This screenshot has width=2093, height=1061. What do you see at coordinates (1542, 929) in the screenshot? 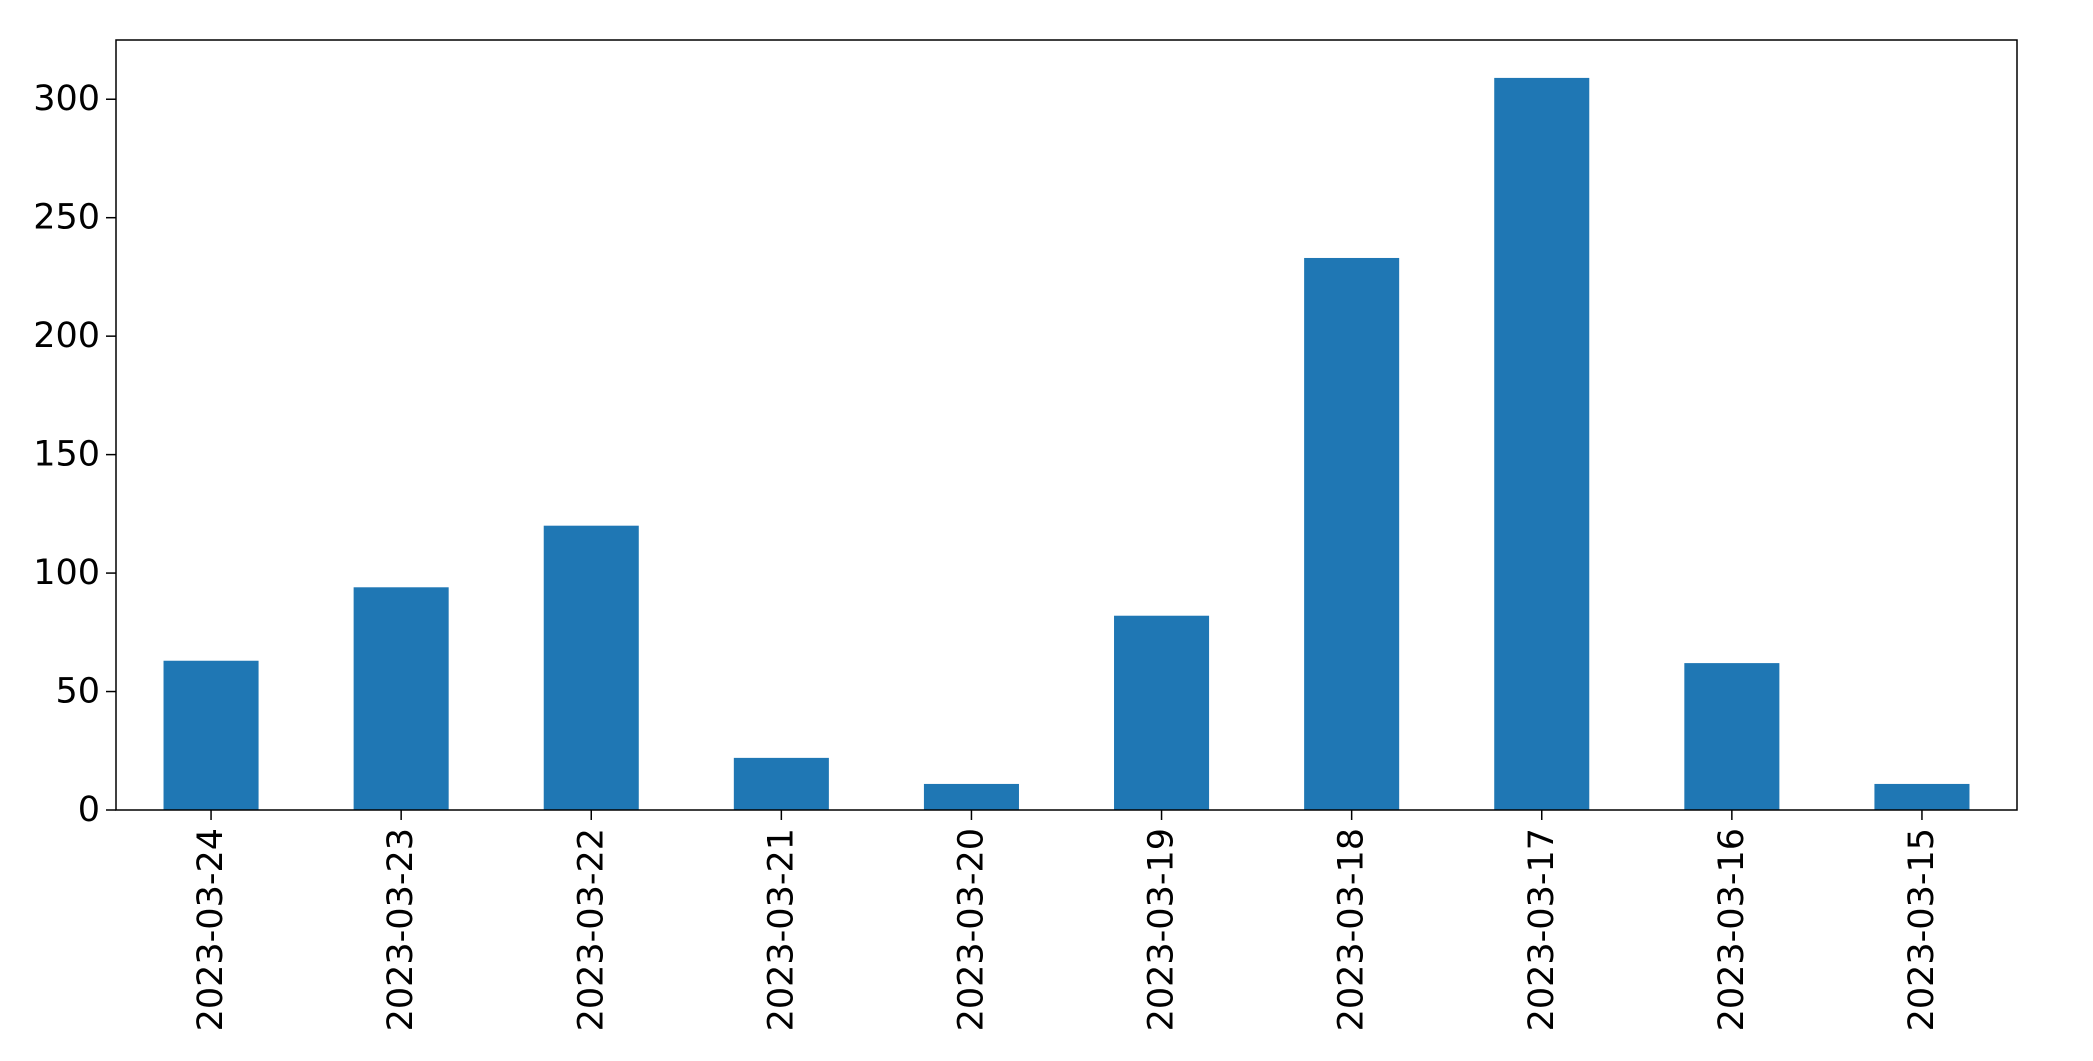
I see `x-tick-label: 2023-03-17` at bounding box center [1542, 929].